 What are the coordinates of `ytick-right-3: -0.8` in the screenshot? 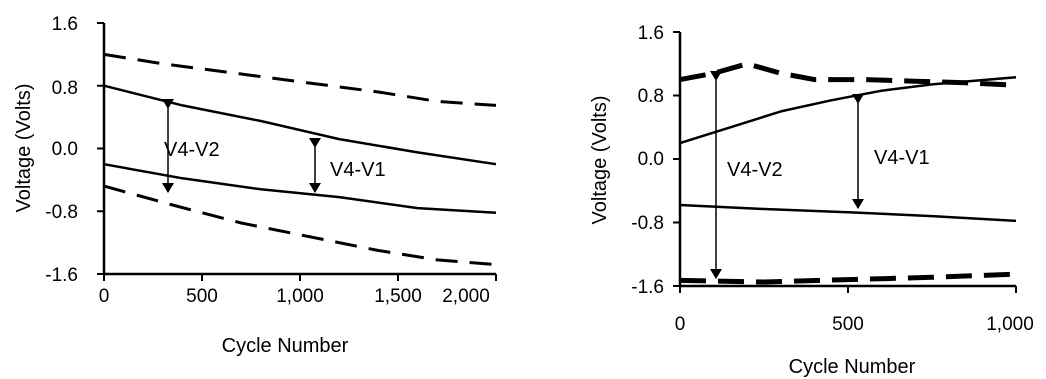 It's located at (647, 223).